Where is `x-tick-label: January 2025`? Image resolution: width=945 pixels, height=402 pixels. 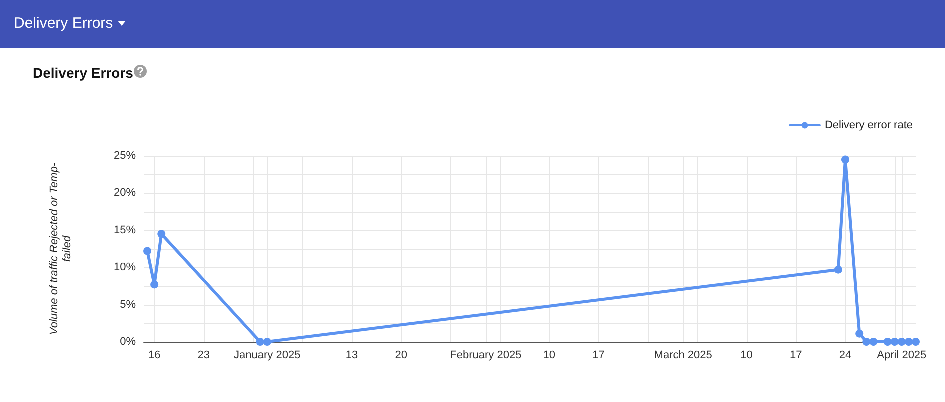
x-tick-label: January 2025 is located at coordinates (267, 356).